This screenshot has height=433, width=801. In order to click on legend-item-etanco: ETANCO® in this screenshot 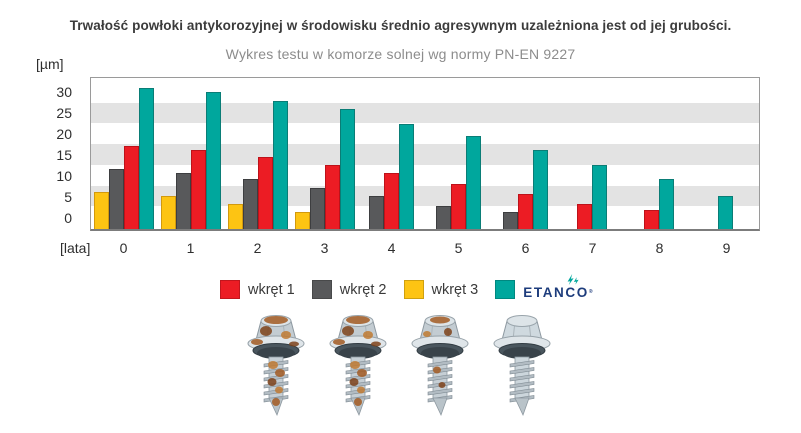, I will do `click(544, 286)`.